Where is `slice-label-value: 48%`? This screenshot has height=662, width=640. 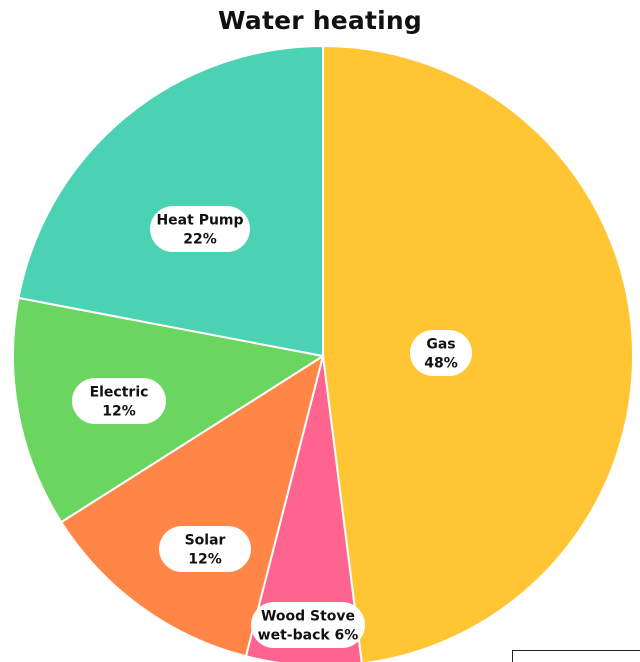 slice-label-value: 48% is located at coordinates (441, 364).